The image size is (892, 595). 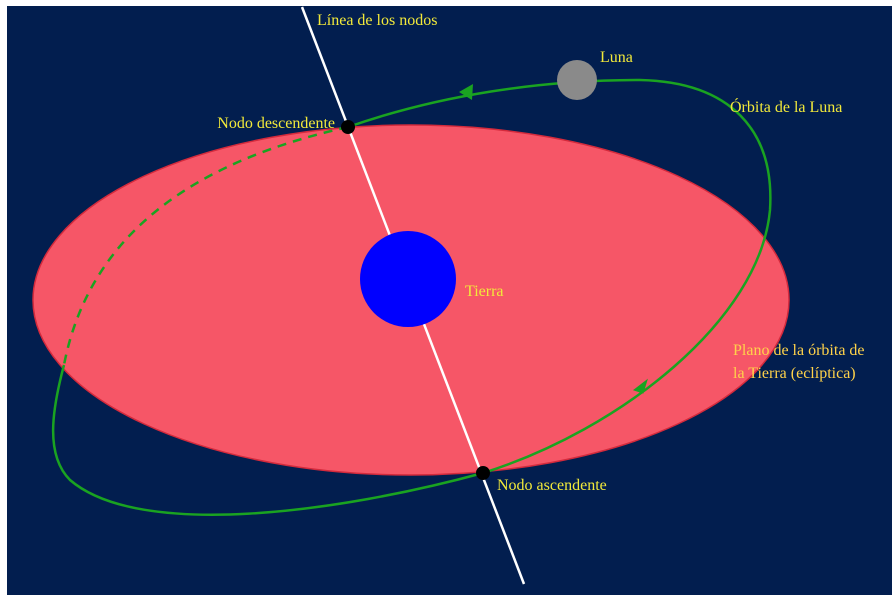 I want to click on moon-orbit-label: Órbita de la Luna, so click(x=786, y=106).